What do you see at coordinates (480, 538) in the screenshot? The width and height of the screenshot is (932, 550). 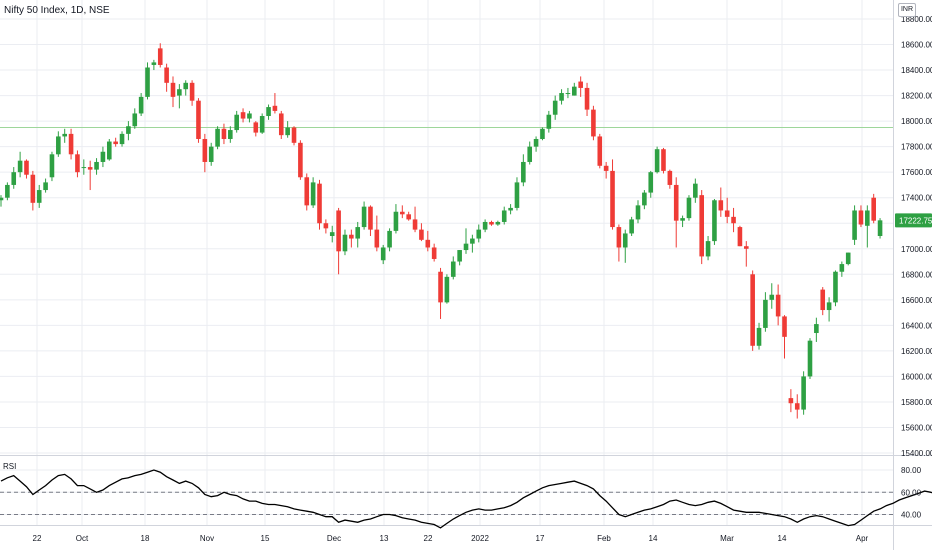 I see `time-tick-label: 2022` at bounding box center [480, 538].